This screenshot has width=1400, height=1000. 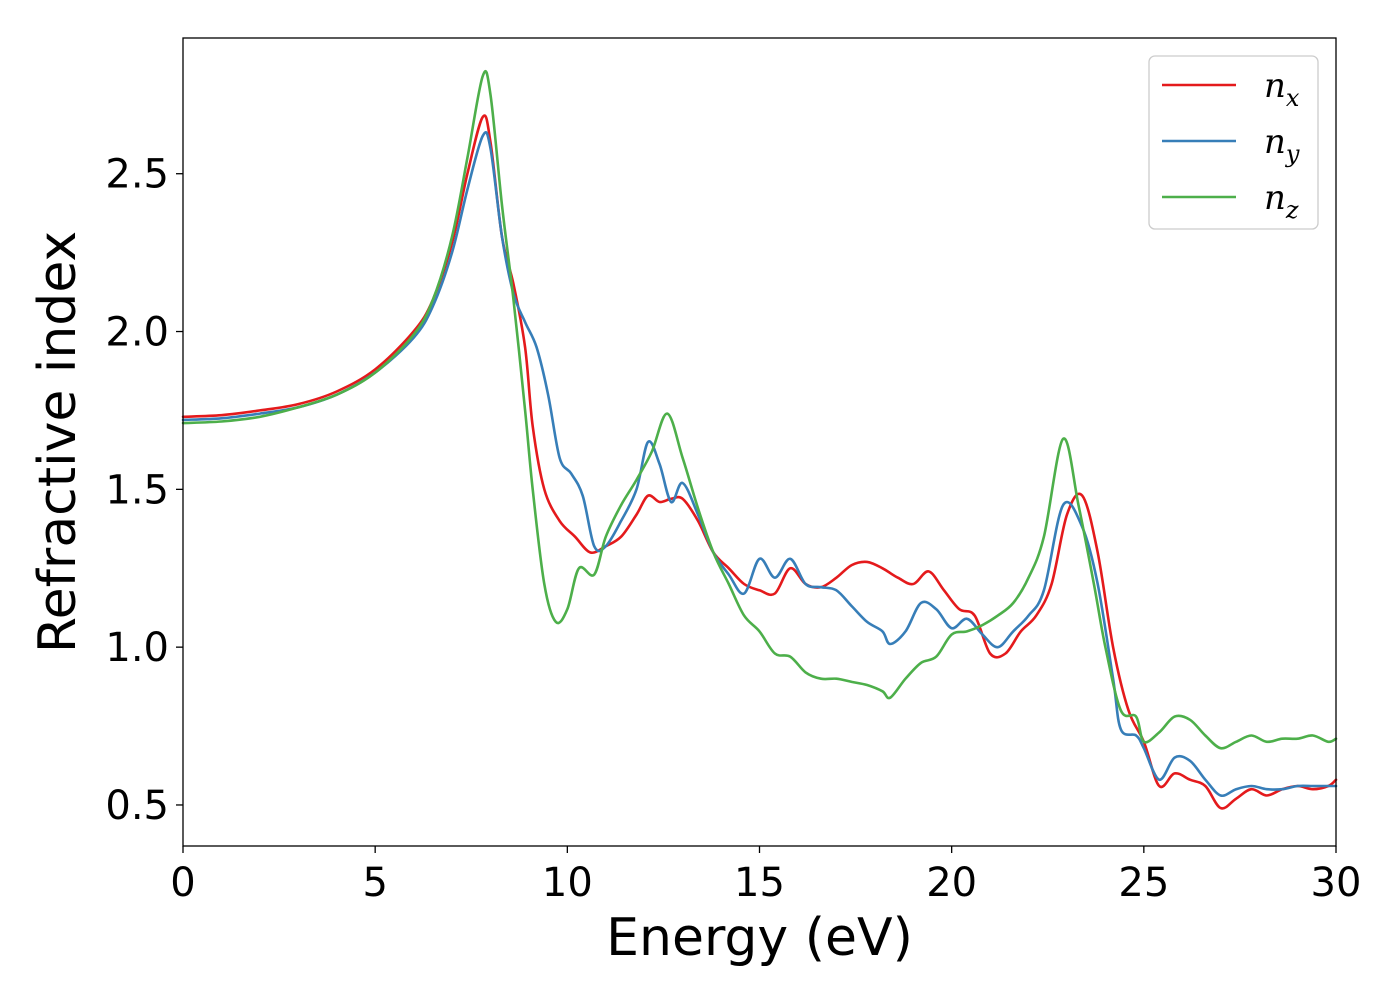 I want to click on x-tick-label: 5, so click(x=374, y=883).